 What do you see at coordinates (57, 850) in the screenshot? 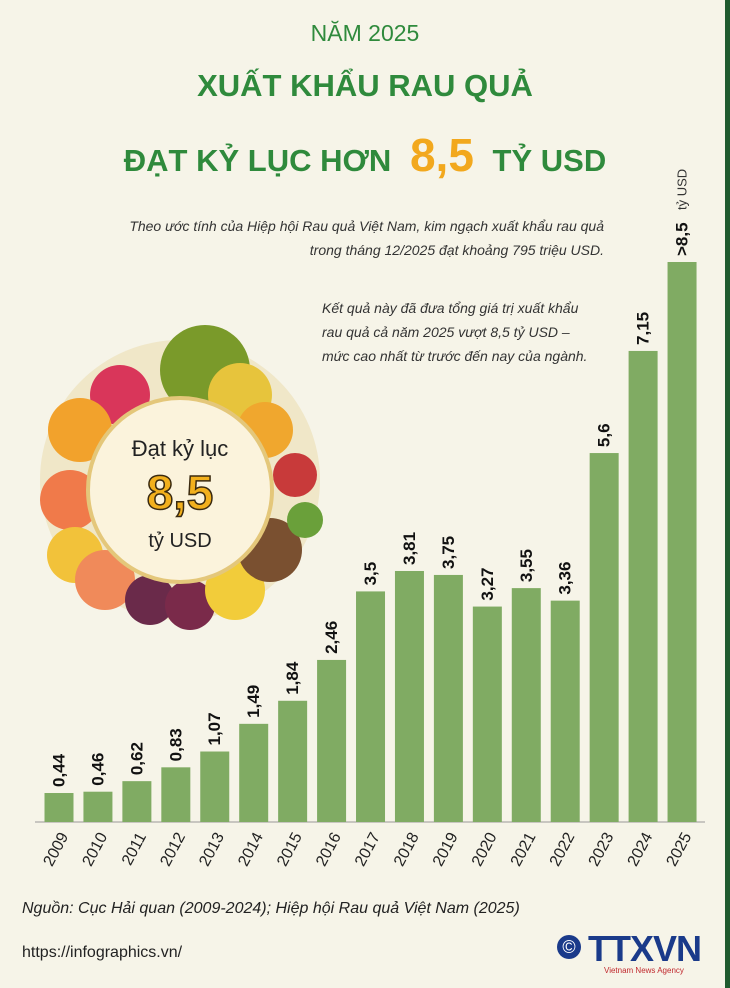
I see `x-tick-label: 2009` at bounding box center [57, 850].